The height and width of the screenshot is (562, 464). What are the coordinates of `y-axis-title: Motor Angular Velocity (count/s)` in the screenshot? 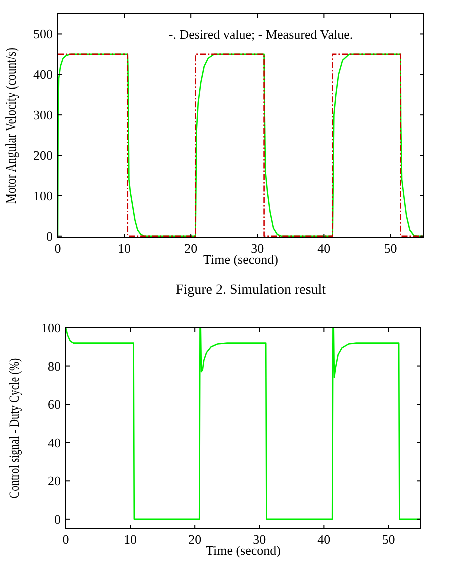 It's located at (11, 126).